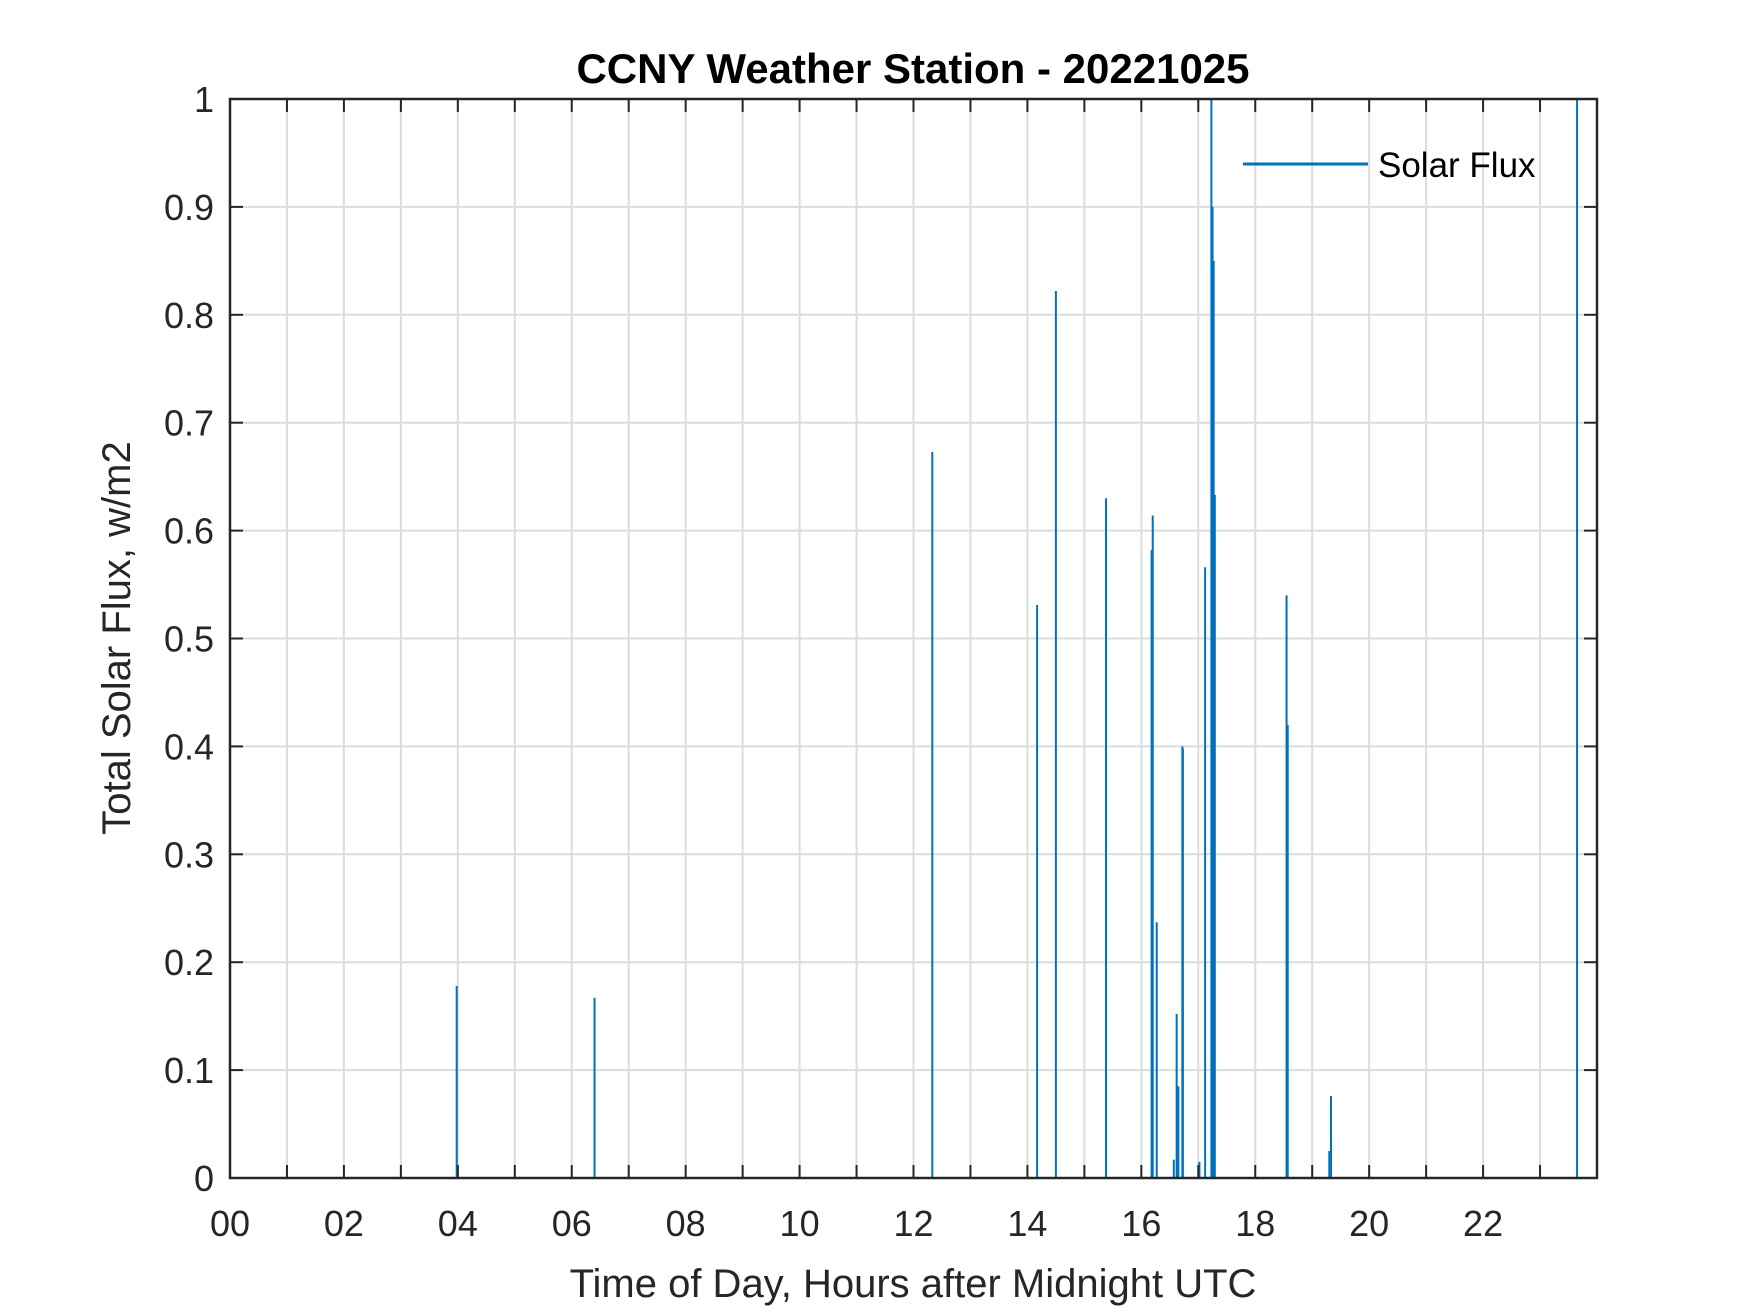 The image size is (1750, 1313). Describe the element at coordinates (189, 854) in the screenshot. I see `y-tick-label: 0.3` at that location.